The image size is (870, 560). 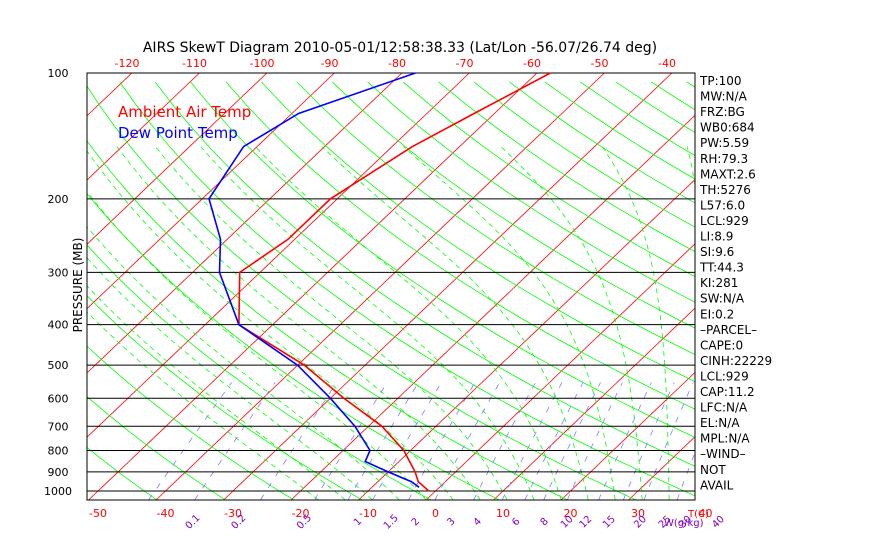 I want to click on bottom-temp-tick-6: 10, so click(x=503, y=513).